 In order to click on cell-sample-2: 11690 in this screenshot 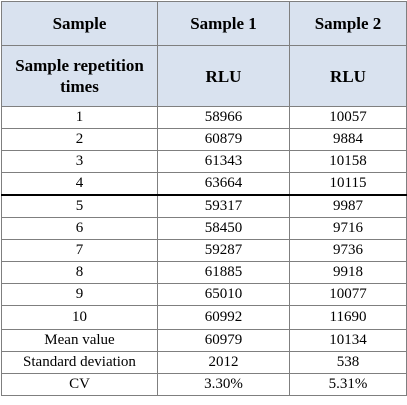, I will do `click(348, 317)`.